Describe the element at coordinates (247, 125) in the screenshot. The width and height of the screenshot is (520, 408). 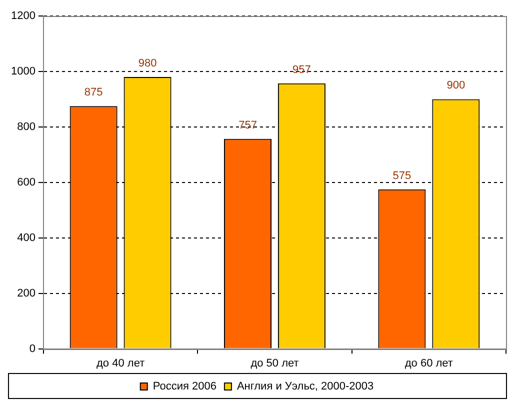
I see `data-label: 757` at that location.